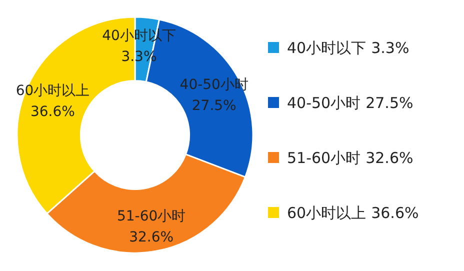 This screenshot has width=464, height=271. I want to click on text: 3.3%, so click(390, 48).